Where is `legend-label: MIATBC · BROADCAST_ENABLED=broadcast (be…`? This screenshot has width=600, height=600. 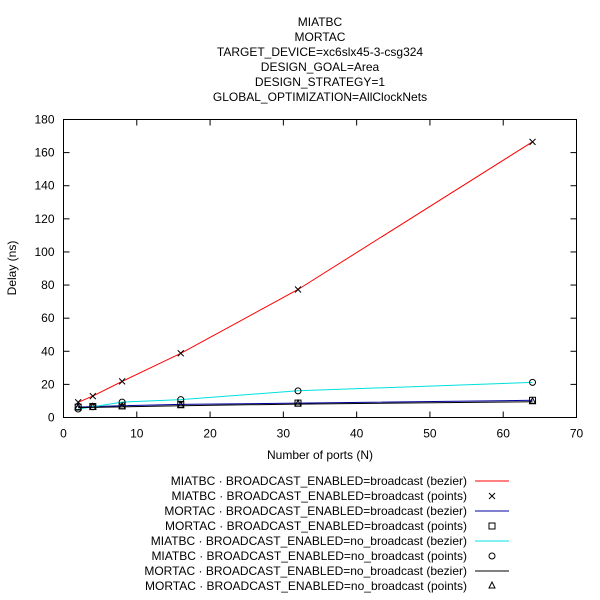 legend-label: MIATBC · BROADCAST_ENABLED=broadcast (be… is located at coordinates (319, 481).